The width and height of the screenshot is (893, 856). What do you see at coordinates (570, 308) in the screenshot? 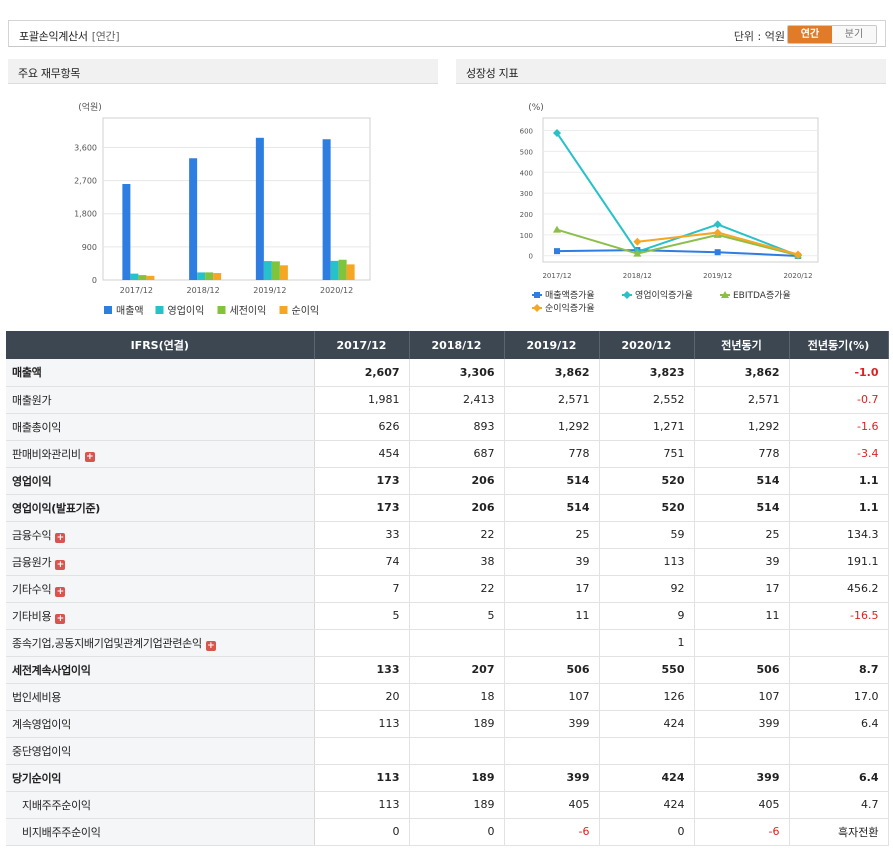
I see `legend-label: 순이익증가율` at bounding box center [570, 308].